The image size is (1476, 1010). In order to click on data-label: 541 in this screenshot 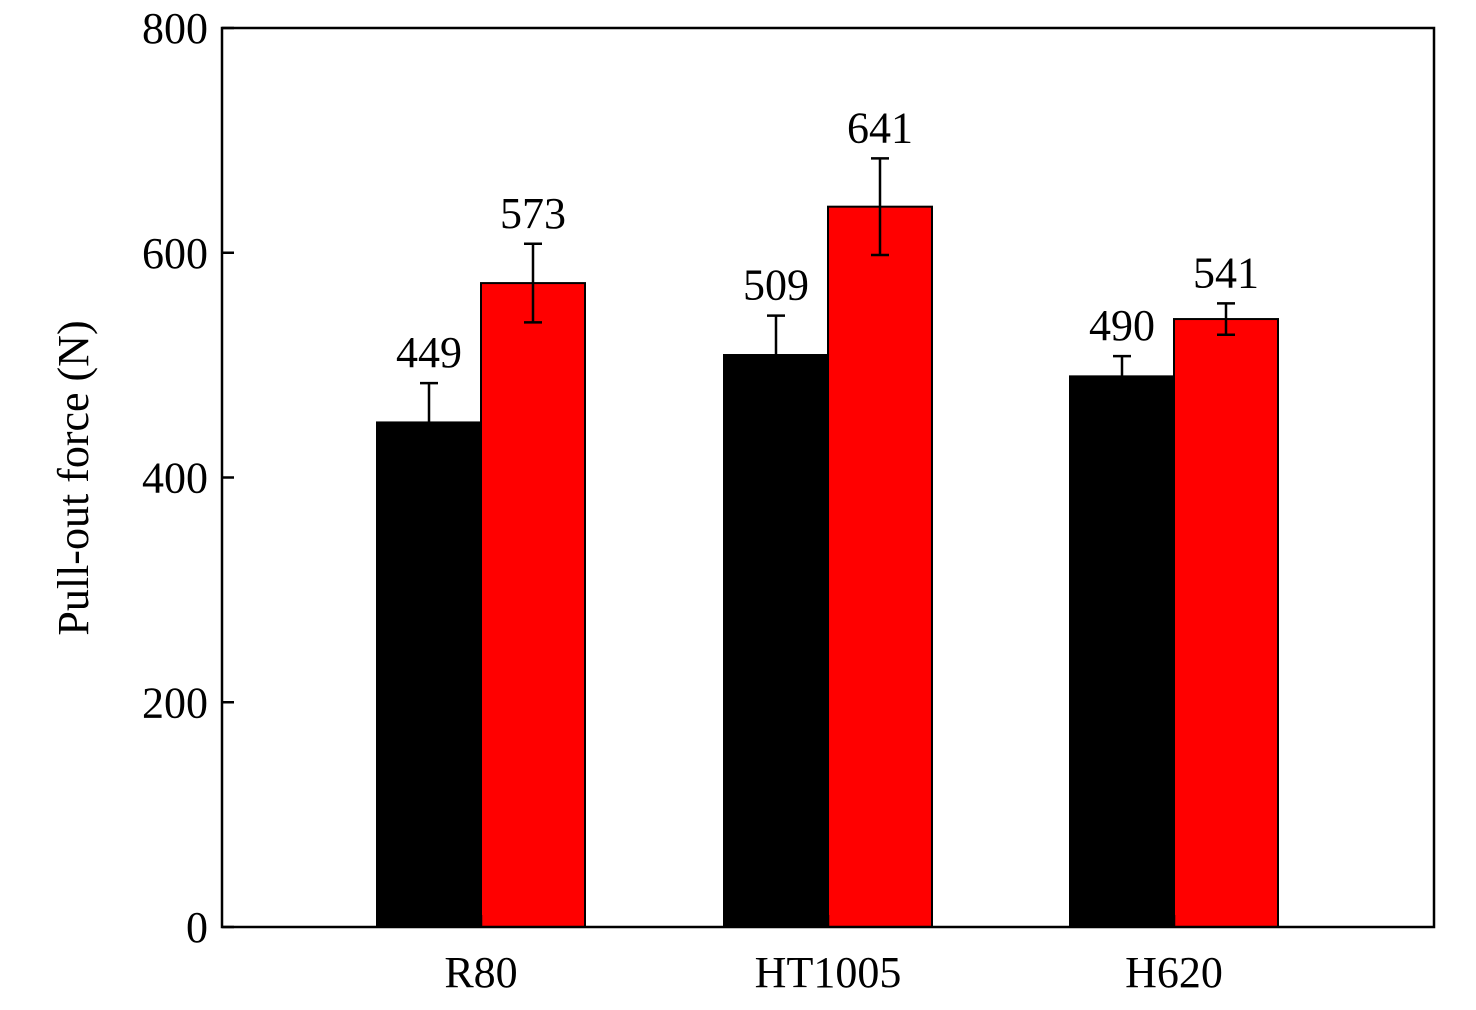, I will do `click(1226, 272)`.